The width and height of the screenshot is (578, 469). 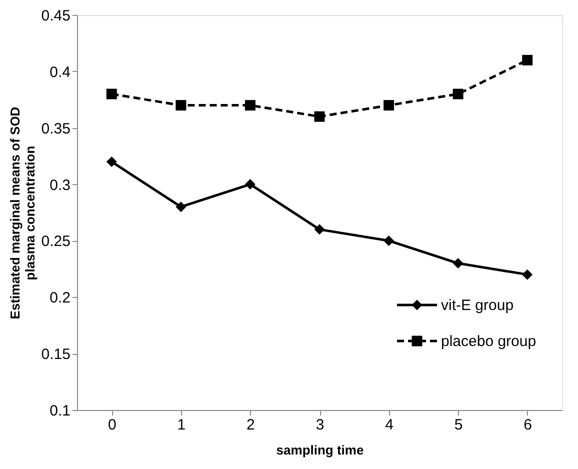 I want to click on y-tick-label: 0.3, so click(x=60, y=185).